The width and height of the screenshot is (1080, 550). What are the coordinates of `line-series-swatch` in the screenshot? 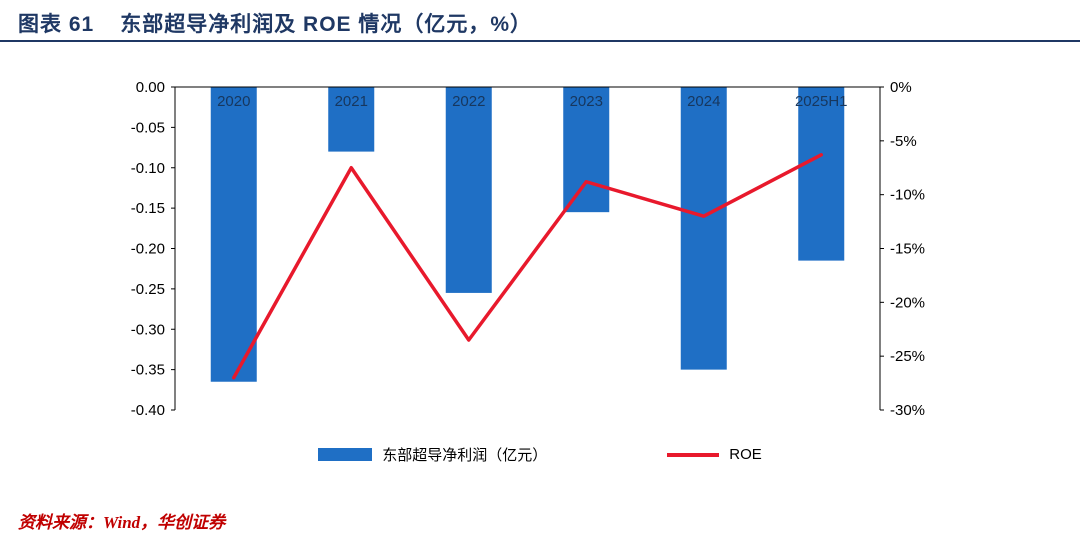 It's located at (693, 454).